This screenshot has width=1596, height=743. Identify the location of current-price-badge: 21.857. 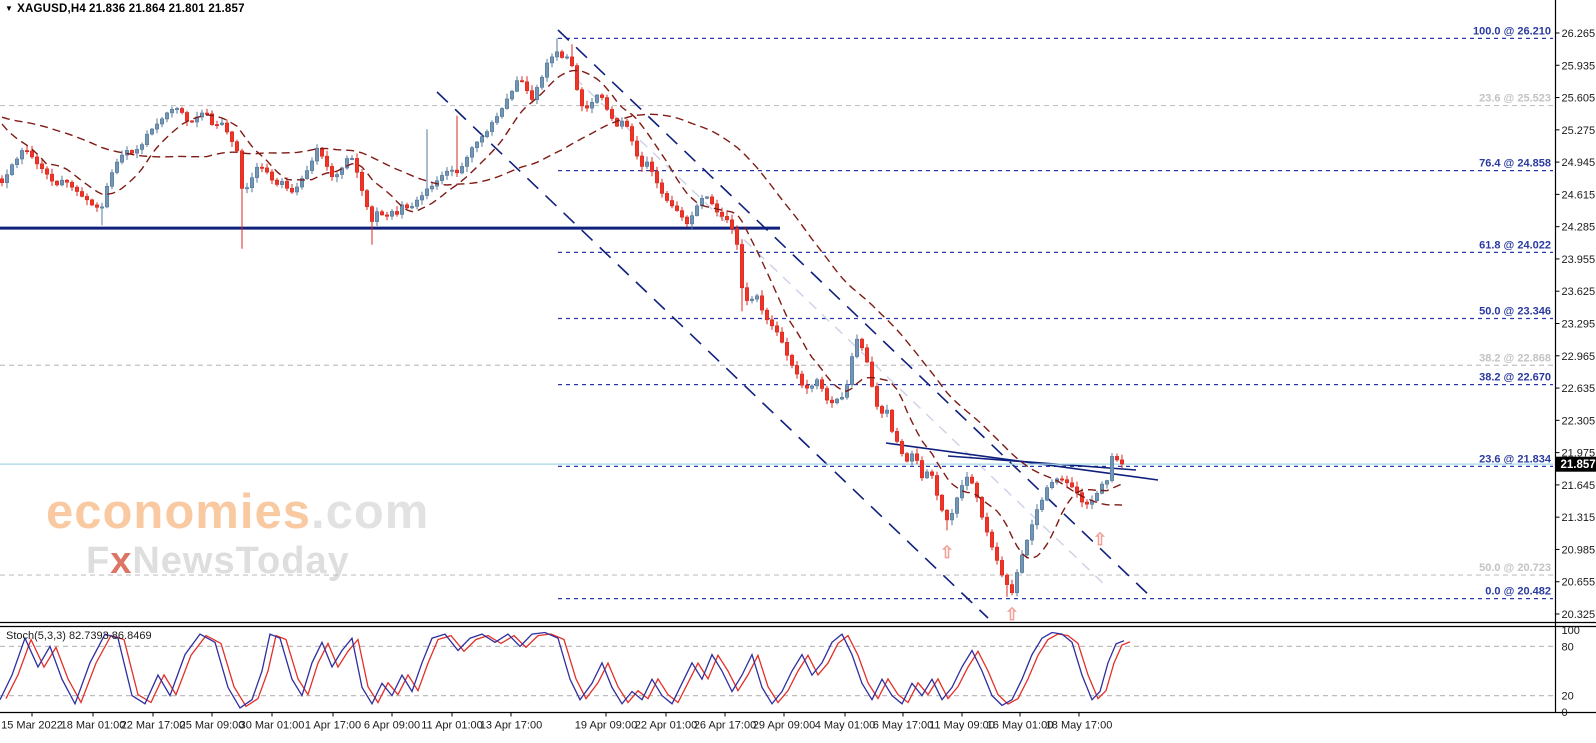
(1575, 464).